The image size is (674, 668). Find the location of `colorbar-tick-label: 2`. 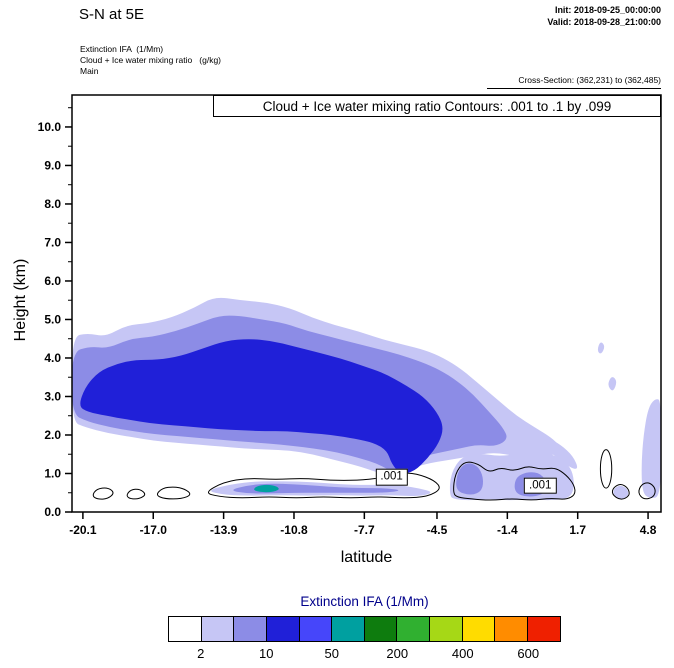

colorbar-tick-label: 2 is located at coordinates (201, 653).